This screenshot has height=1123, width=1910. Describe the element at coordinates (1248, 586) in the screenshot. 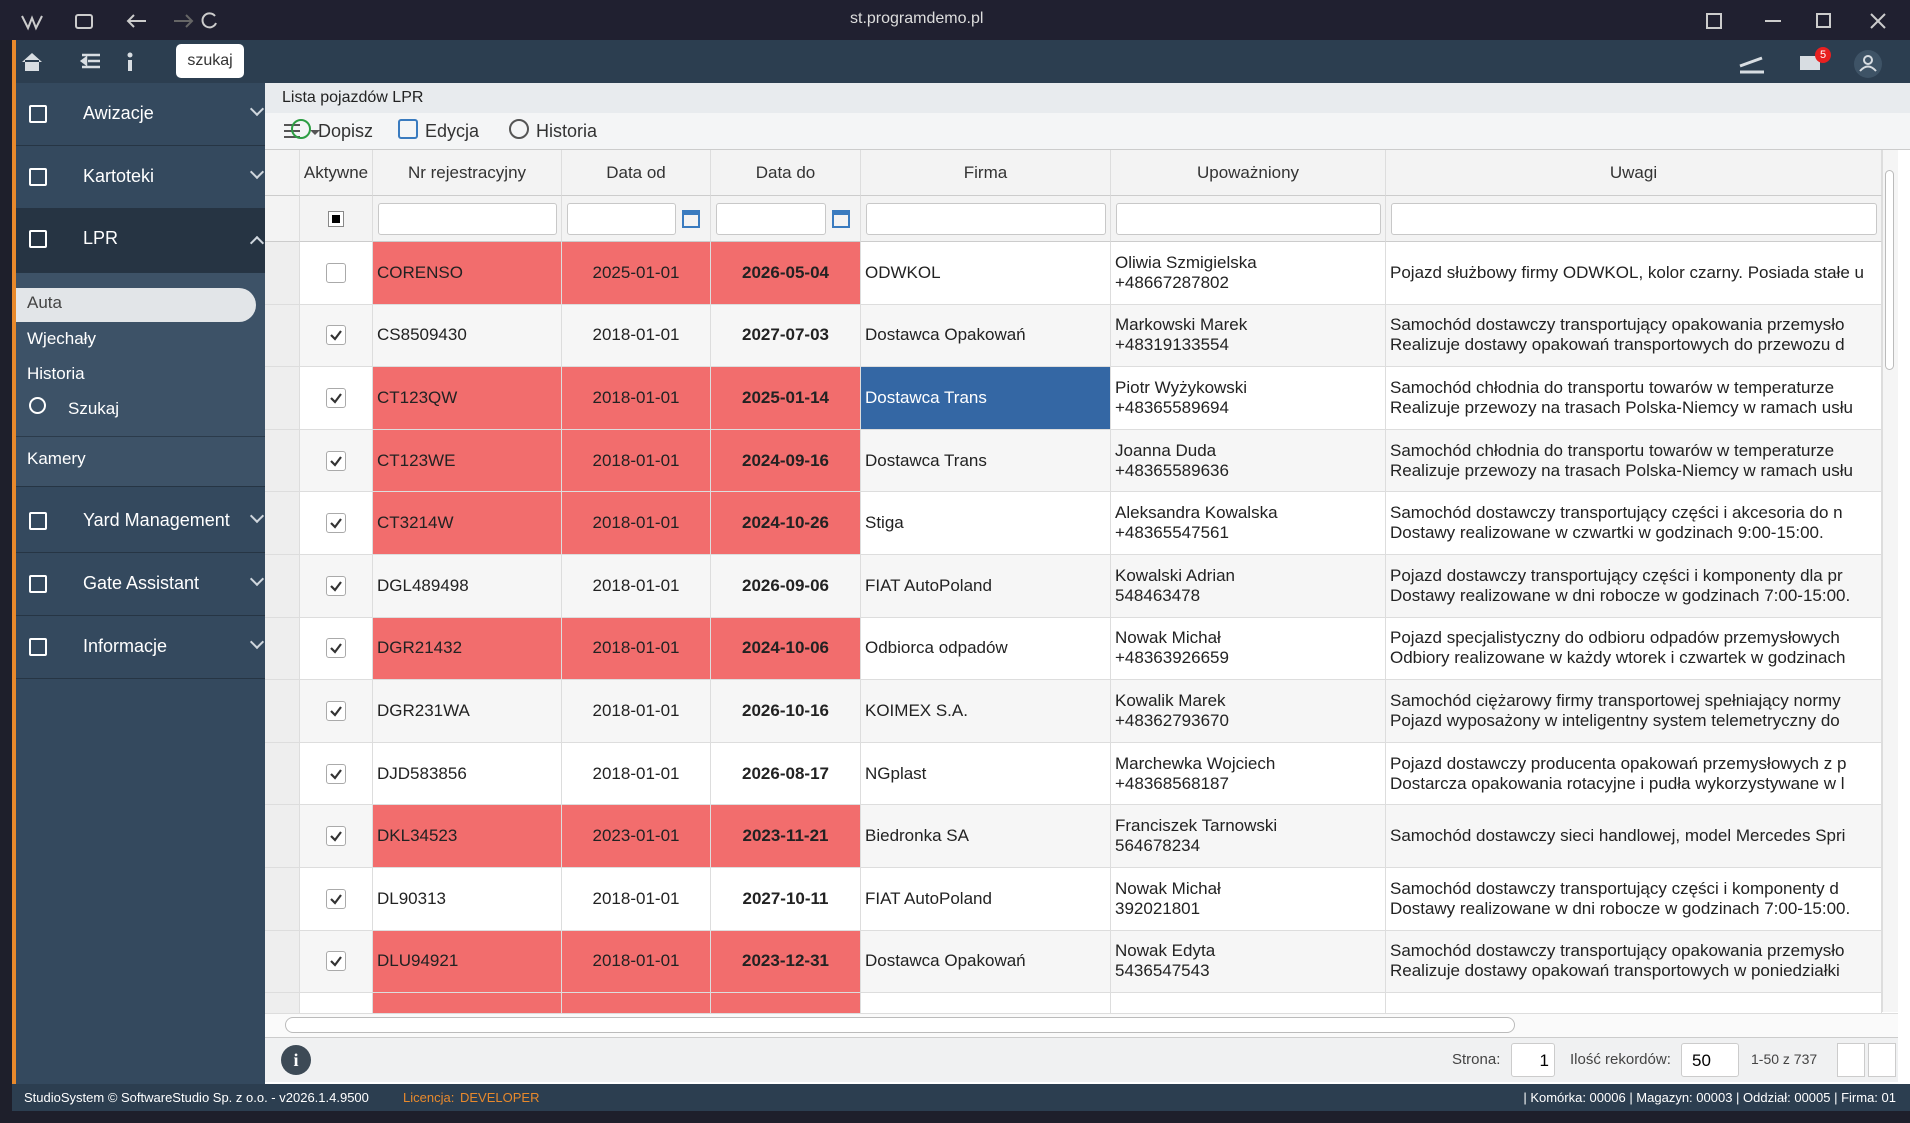

I see `cell: Kowalski Adrian 548463478` at that location.